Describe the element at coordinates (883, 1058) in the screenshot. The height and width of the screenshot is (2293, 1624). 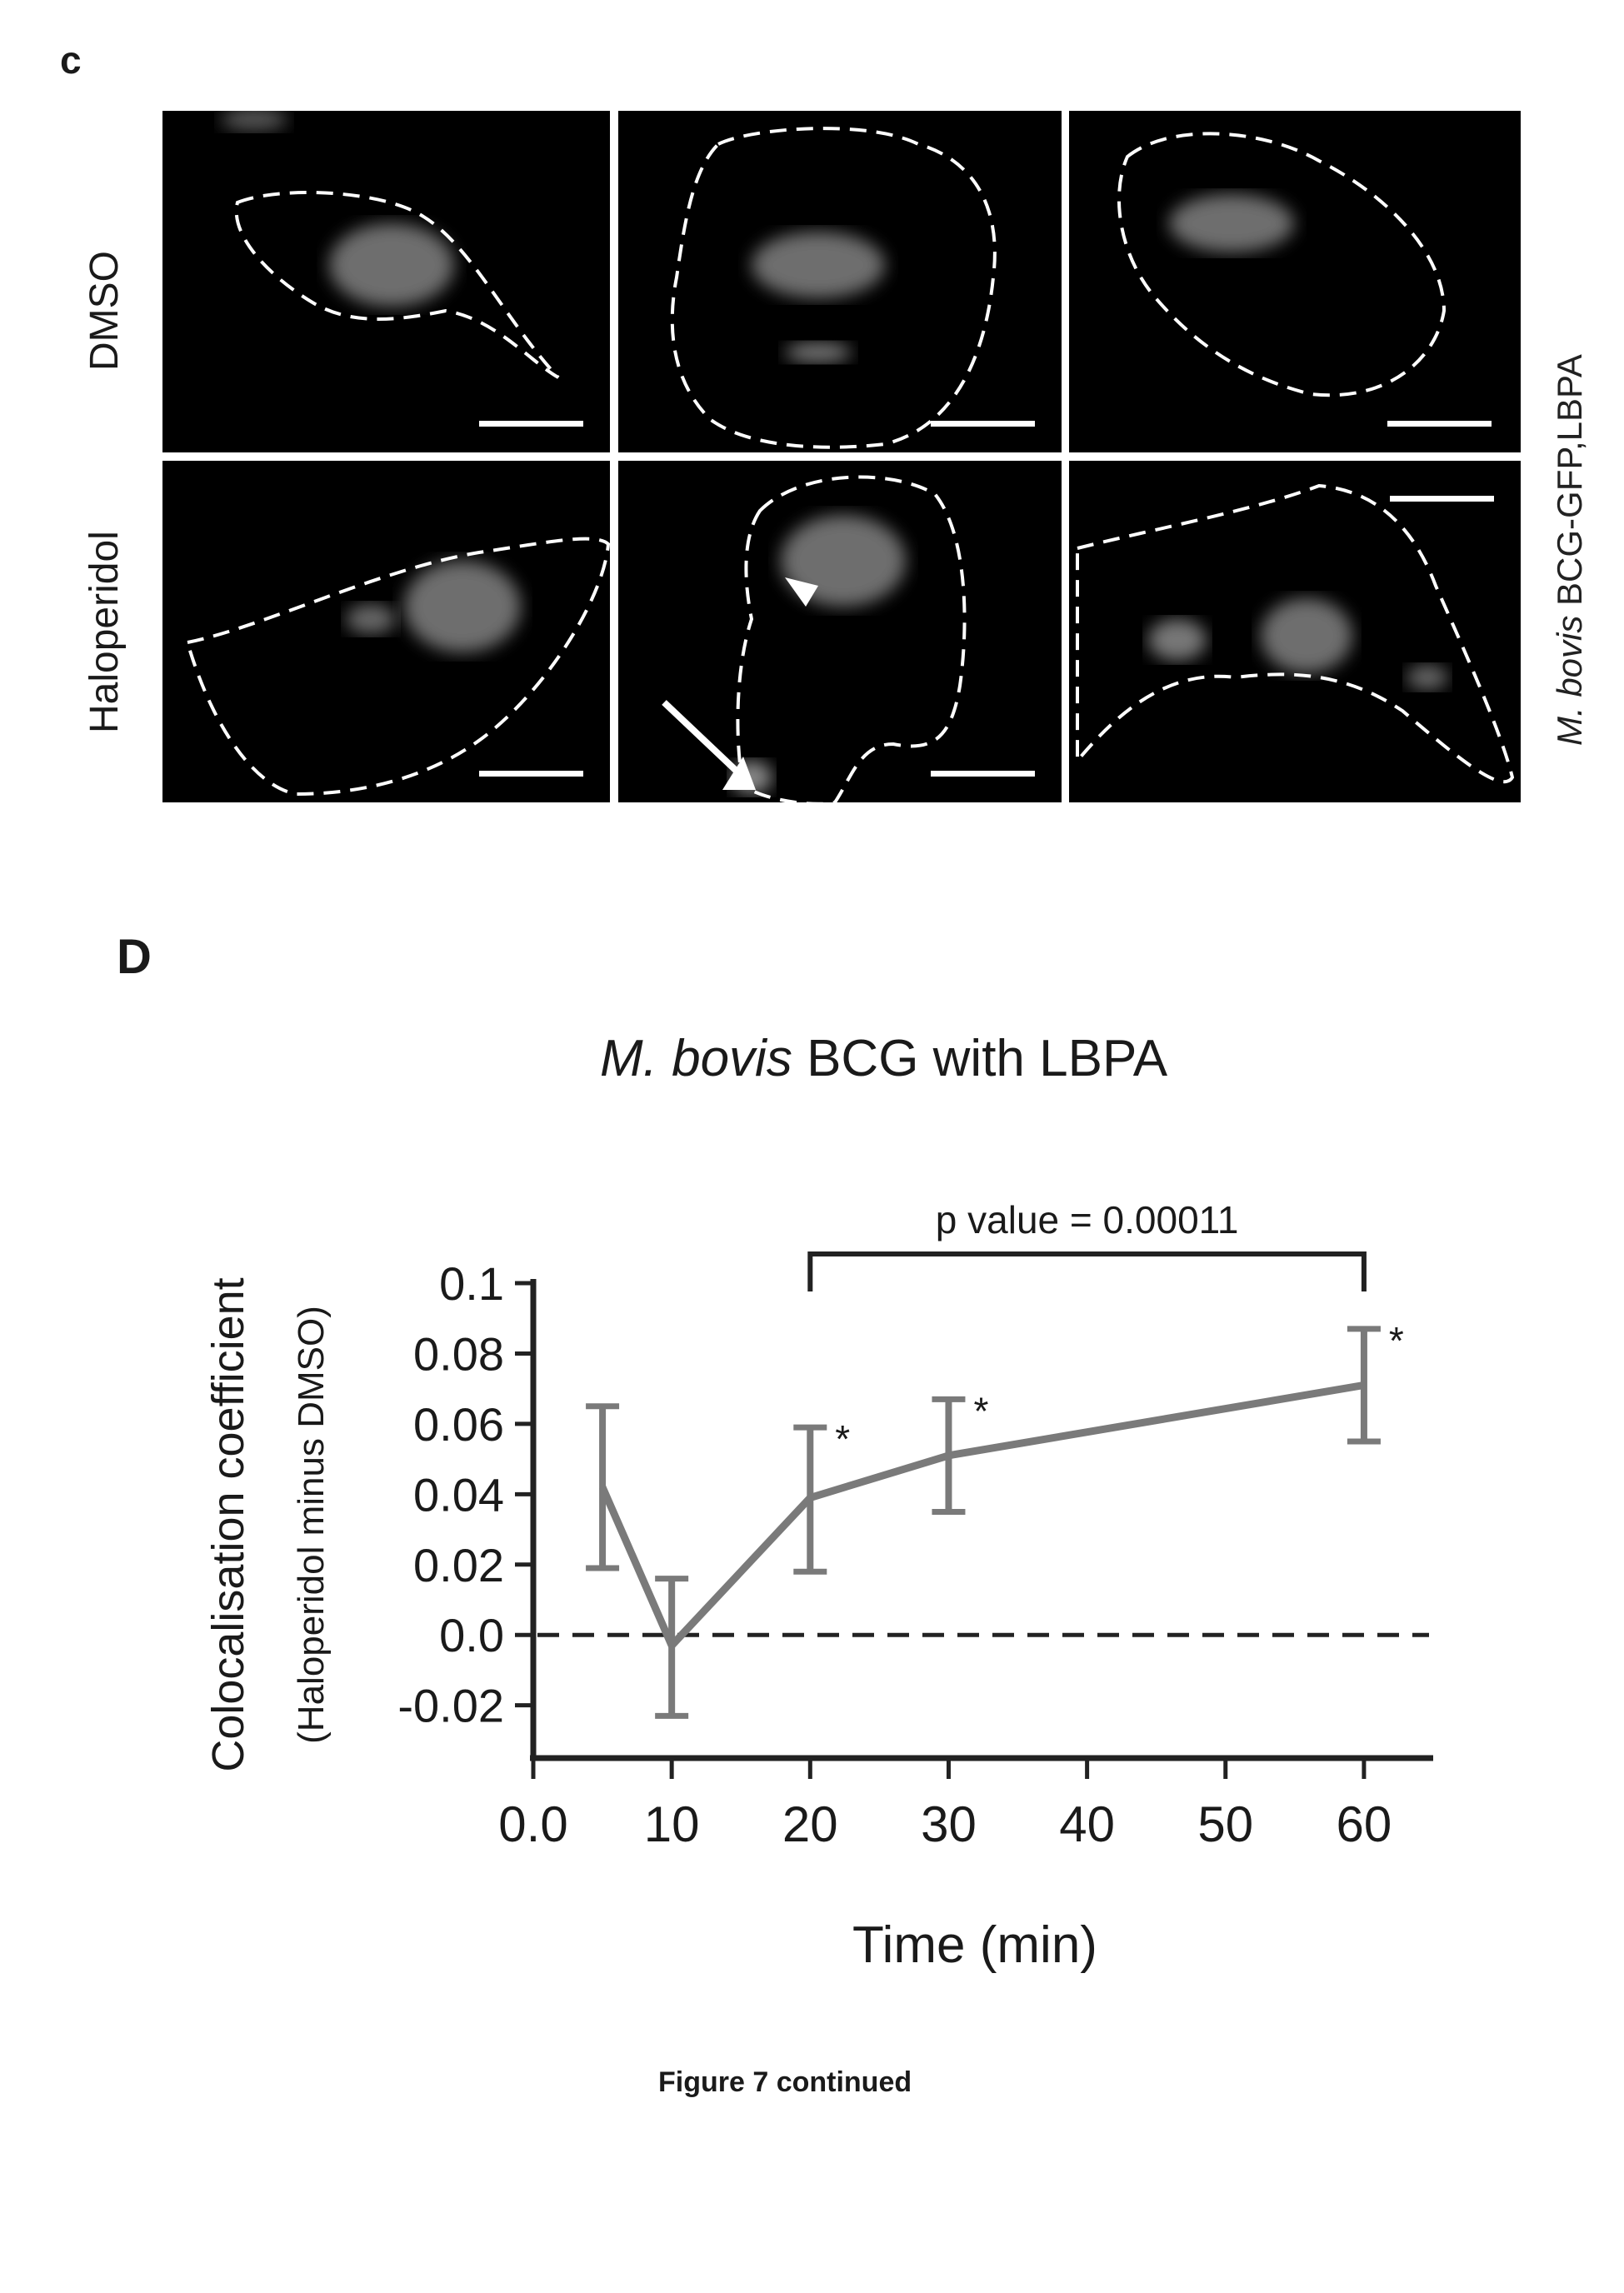
I see `chart-title: M. bovis BCG with LBPA` at that location.